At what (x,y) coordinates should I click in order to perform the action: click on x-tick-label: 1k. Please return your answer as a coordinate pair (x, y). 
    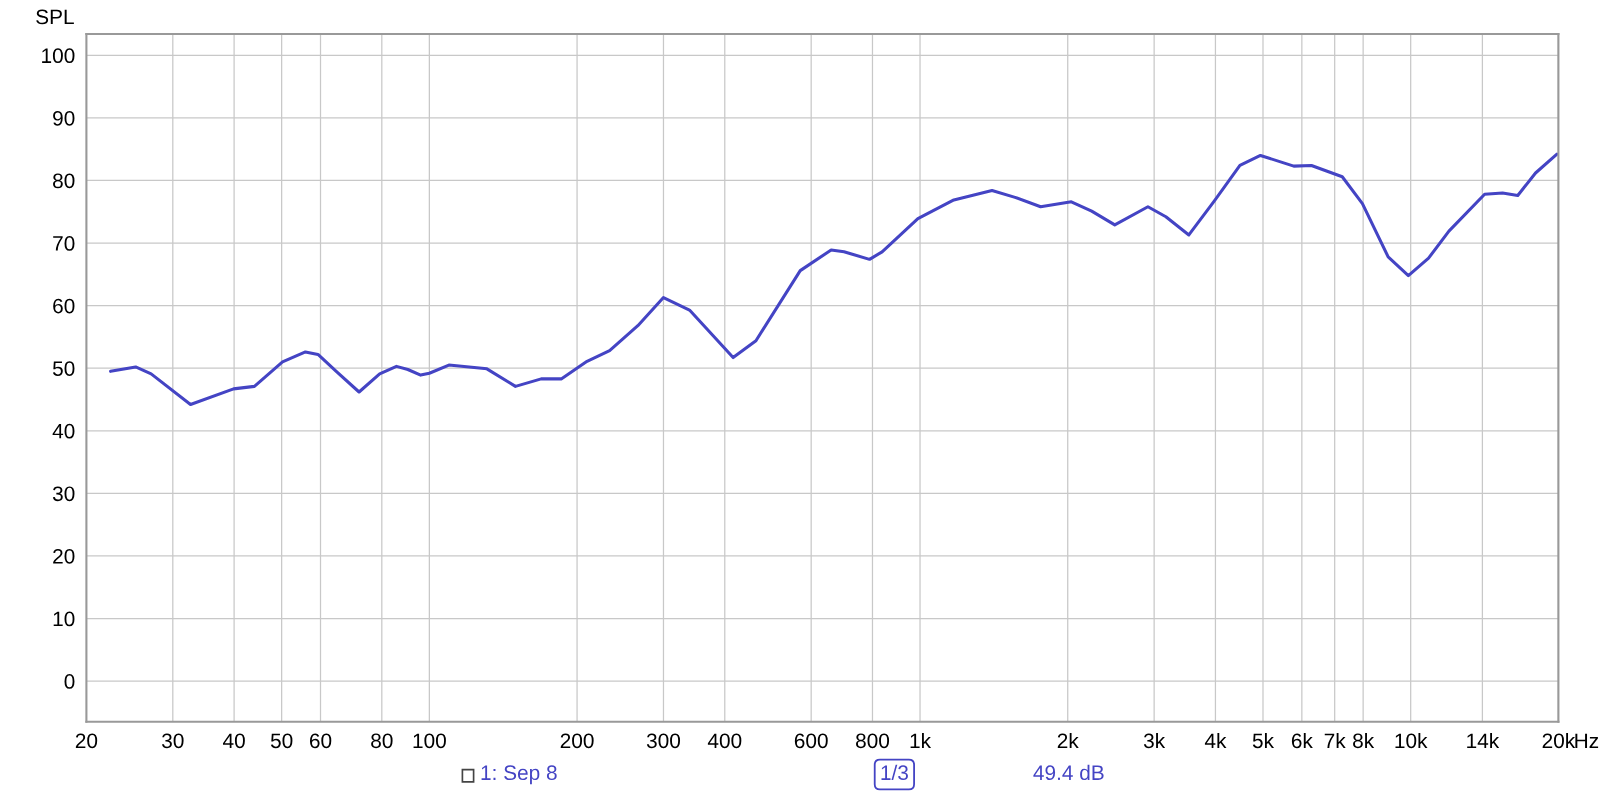
    Looking at the image, I should click on (921, 740).